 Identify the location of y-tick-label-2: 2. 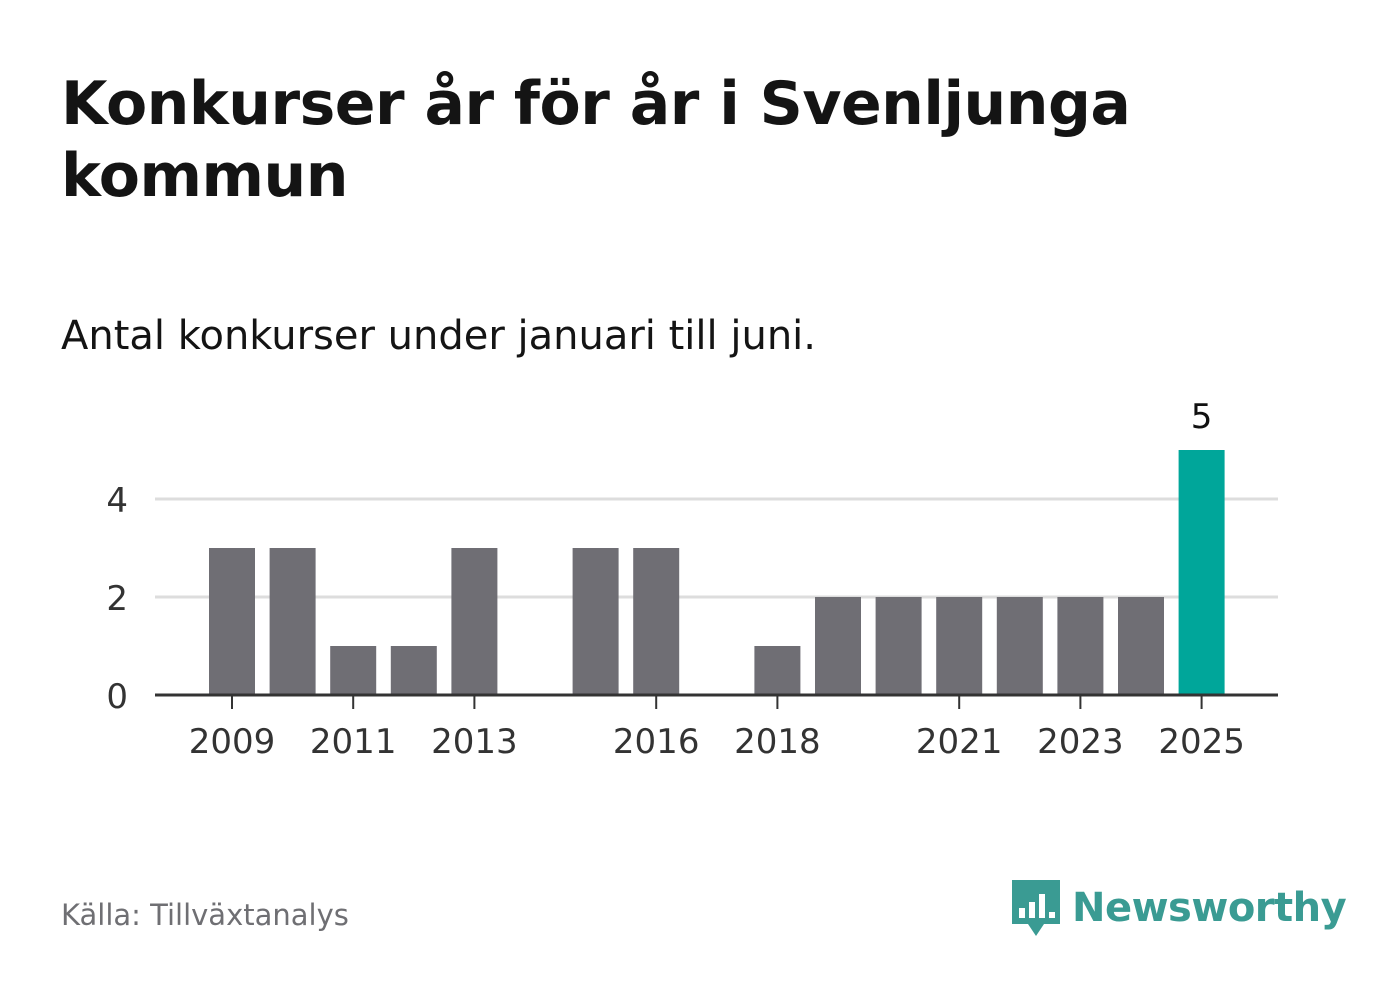
(117, 599).